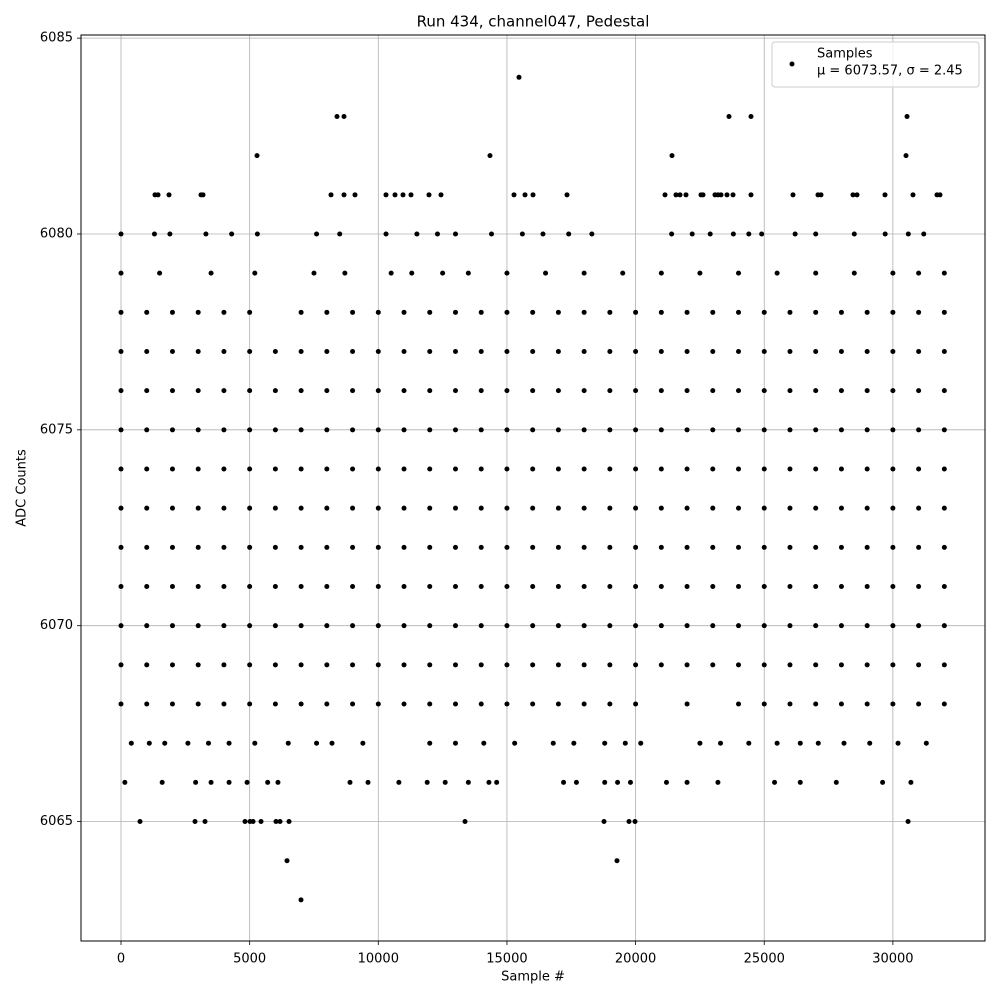  What do you see at coordinates (875, 64) in the screenshot?
I see `legend: Samples μ = 6073.57, σ = 2.45` at bounding box center [875, 64].